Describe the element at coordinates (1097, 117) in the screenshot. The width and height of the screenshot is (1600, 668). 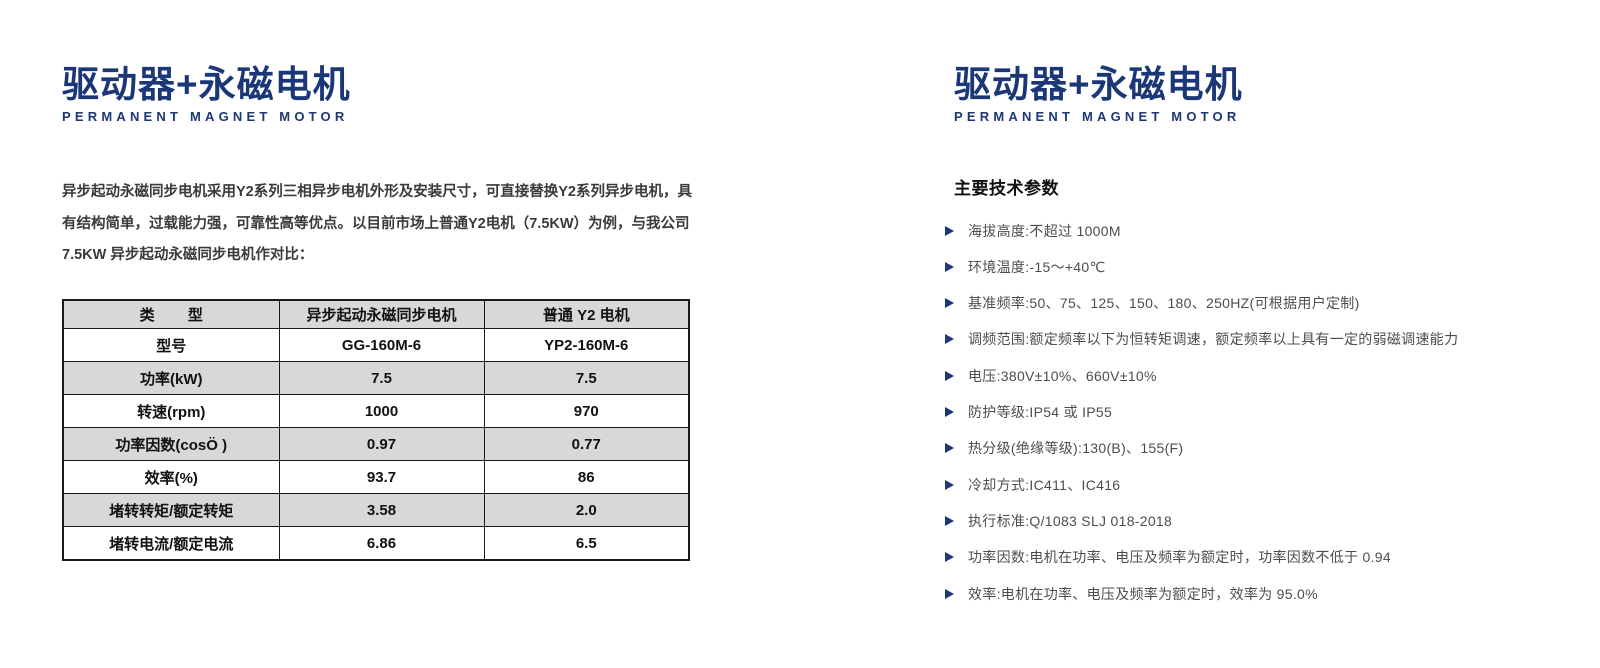
I see `page-subtitle-right: PERMANENT MAGNET MOTOR` at that location.